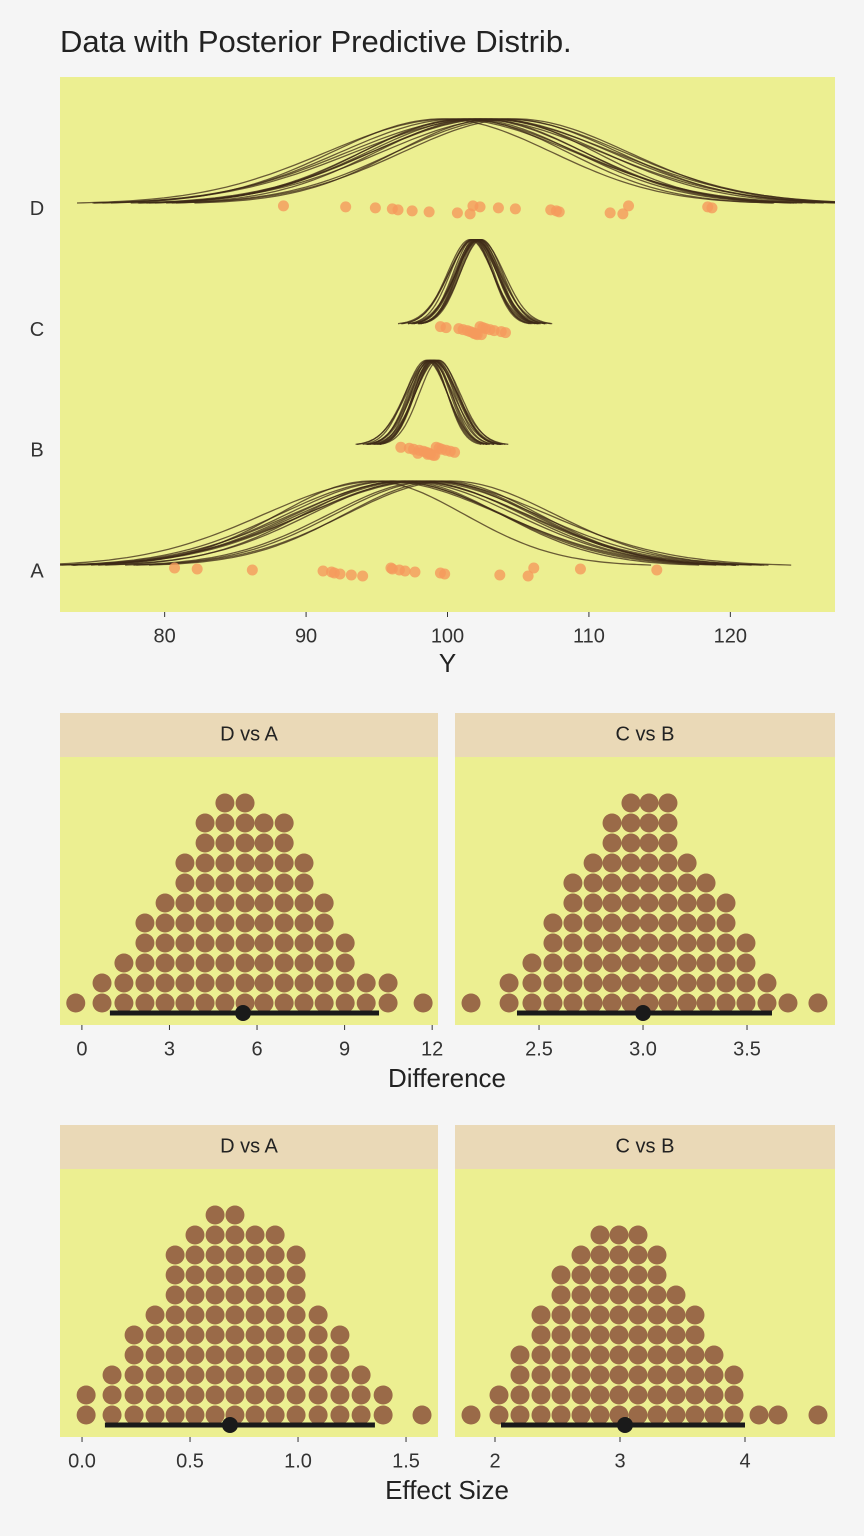 The height and width of the screenshot is (1536, 864). Describe the element at coordinates (36, 451) in the screenshot. I see `y-tick-label: B` at that location.